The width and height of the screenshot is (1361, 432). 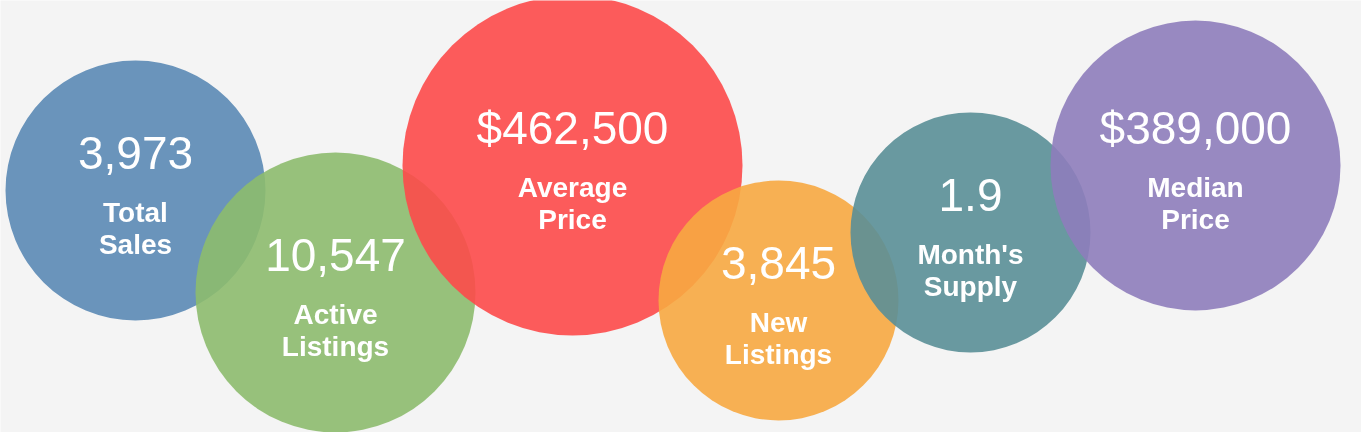 What do you see at coordinates (335, 254) in the screenshot?
I see `data-label: 10,547` at bounding box center [335, 254].